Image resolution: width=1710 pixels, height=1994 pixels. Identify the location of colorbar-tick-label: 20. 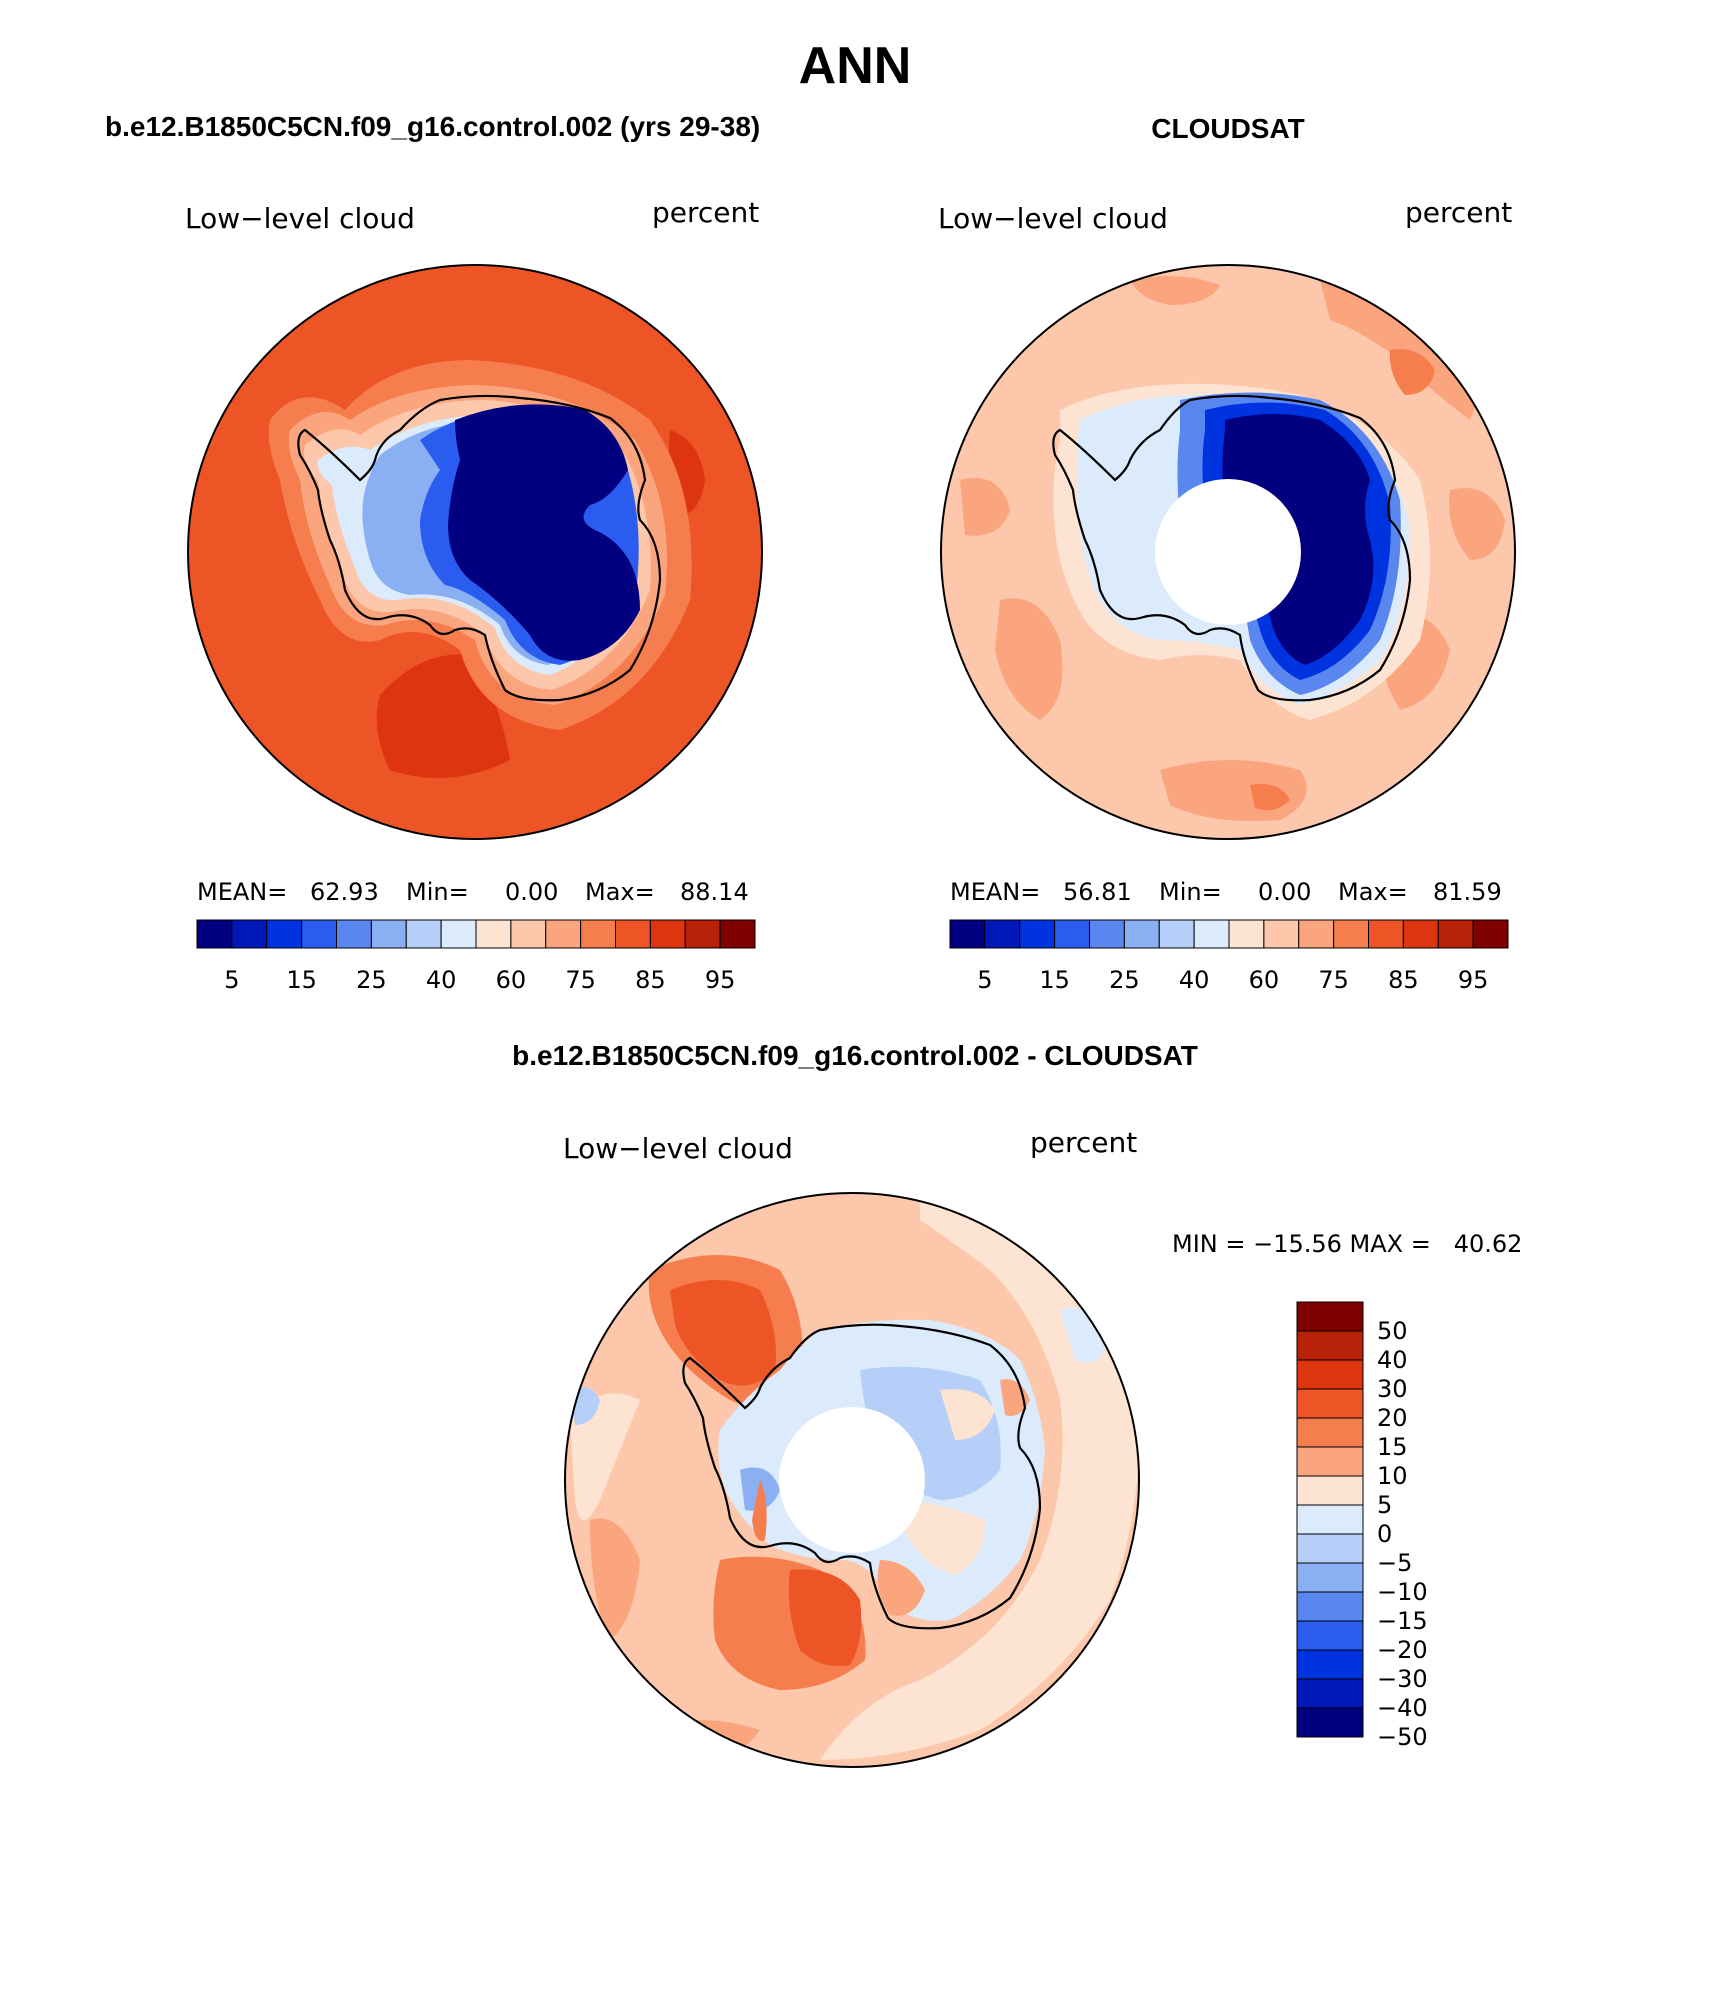
(1392, 1418).